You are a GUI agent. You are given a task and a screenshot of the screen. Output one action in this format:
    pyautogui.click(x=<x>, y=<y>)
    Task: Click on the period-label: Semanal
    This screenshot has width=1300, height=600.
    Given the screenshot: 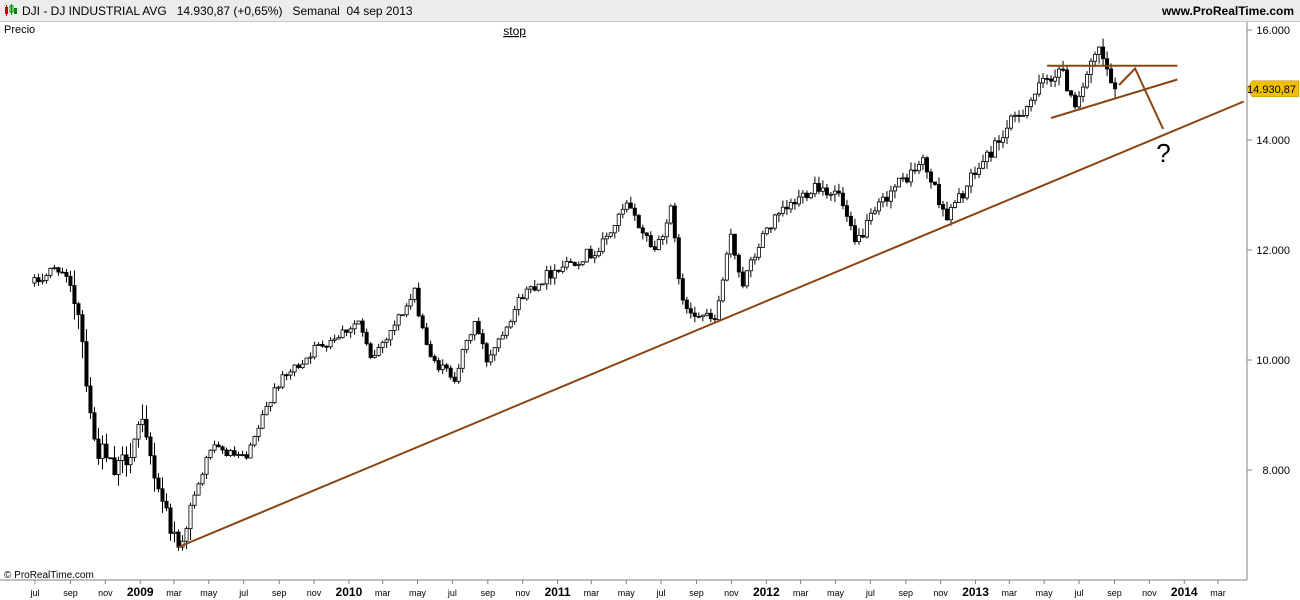 What is the action you would take?
    pyautogui.click(x=316, y=11)
    